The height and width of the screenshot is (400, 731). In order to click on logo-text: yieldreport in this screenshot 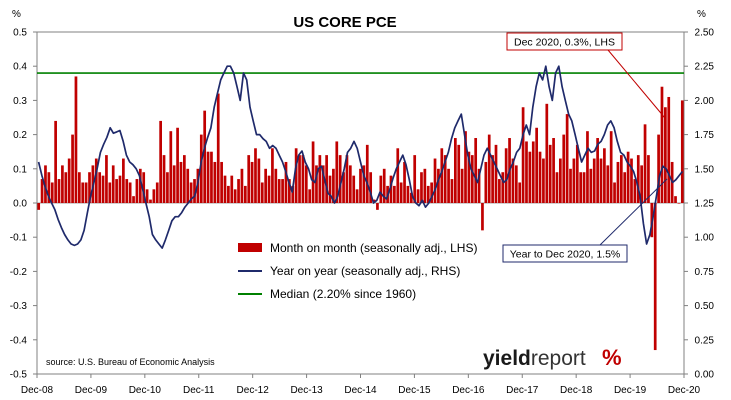, I will do `click(534, 358)`.